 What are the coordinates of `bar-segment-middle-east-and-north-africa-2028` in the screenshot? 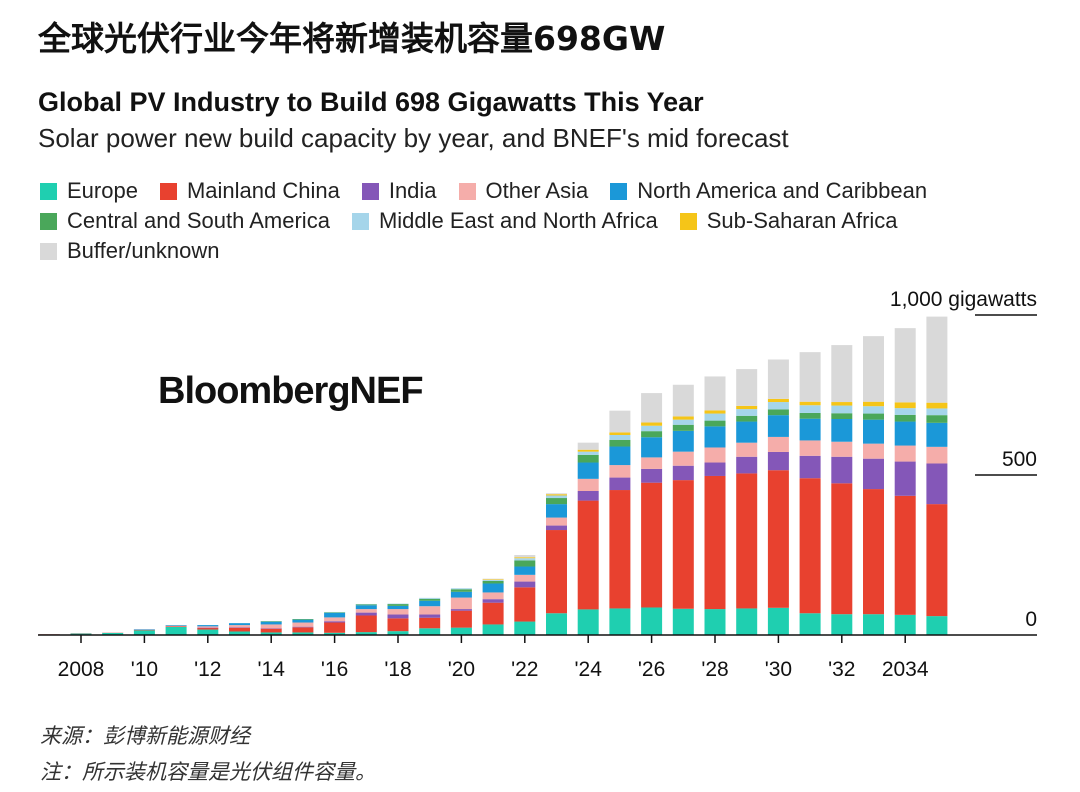 It's located at (715, 417).